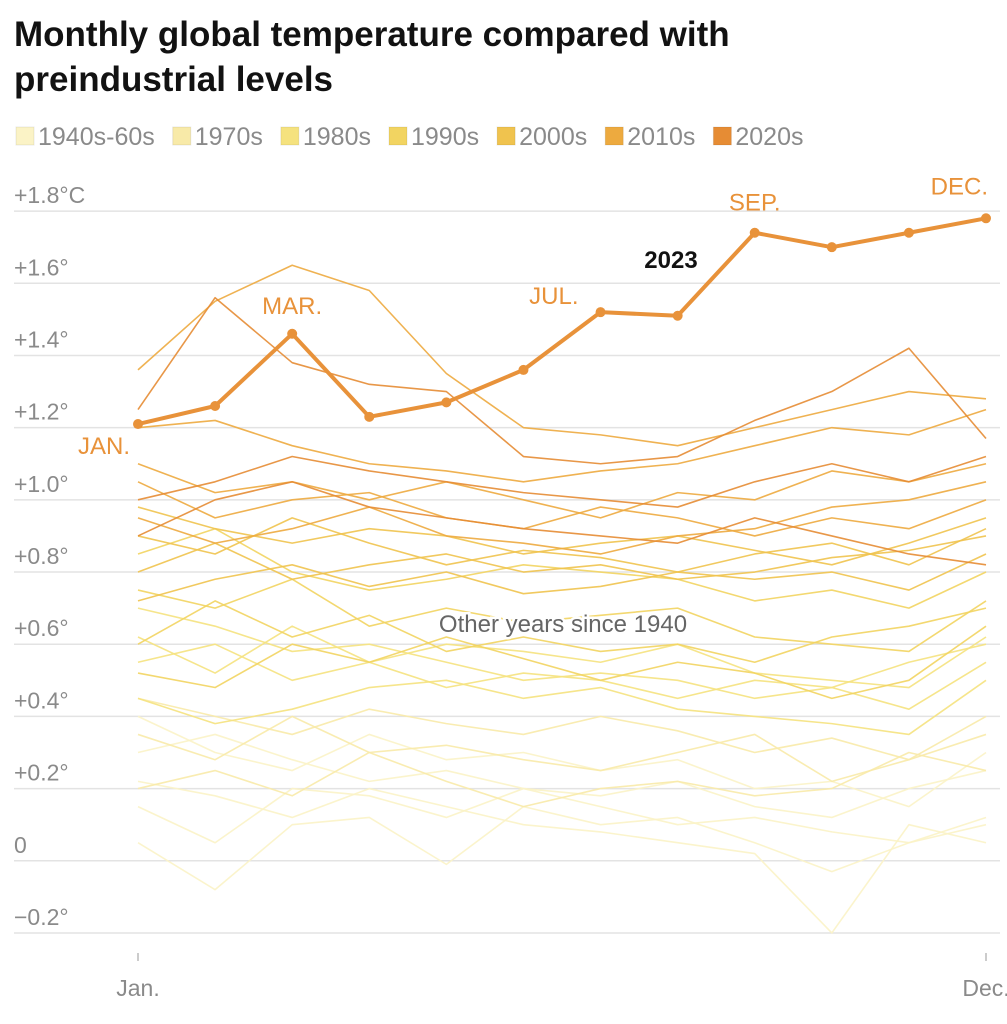 The image size is (1007, 1024). What do you see at coordinates (337, 137) in the screenshot?
I see `legend-label: 1980s` at bounding box center [337, 137].